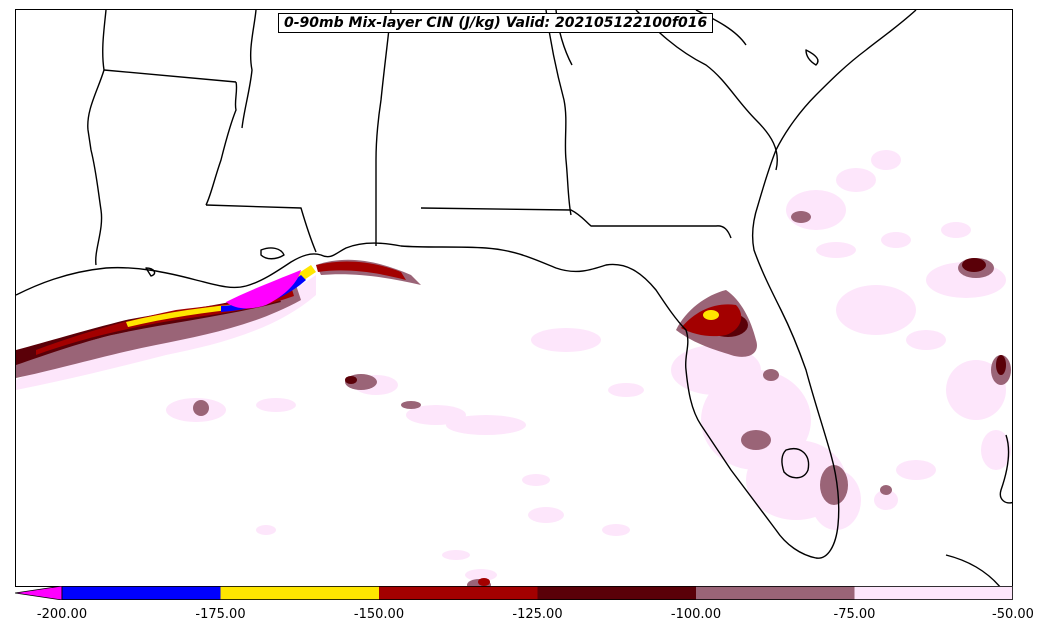  What do you see at coordinates (220, 614) in the screenshot?
I see `colorbar-tick-label: -175.00` at bounding box center [220, 614].